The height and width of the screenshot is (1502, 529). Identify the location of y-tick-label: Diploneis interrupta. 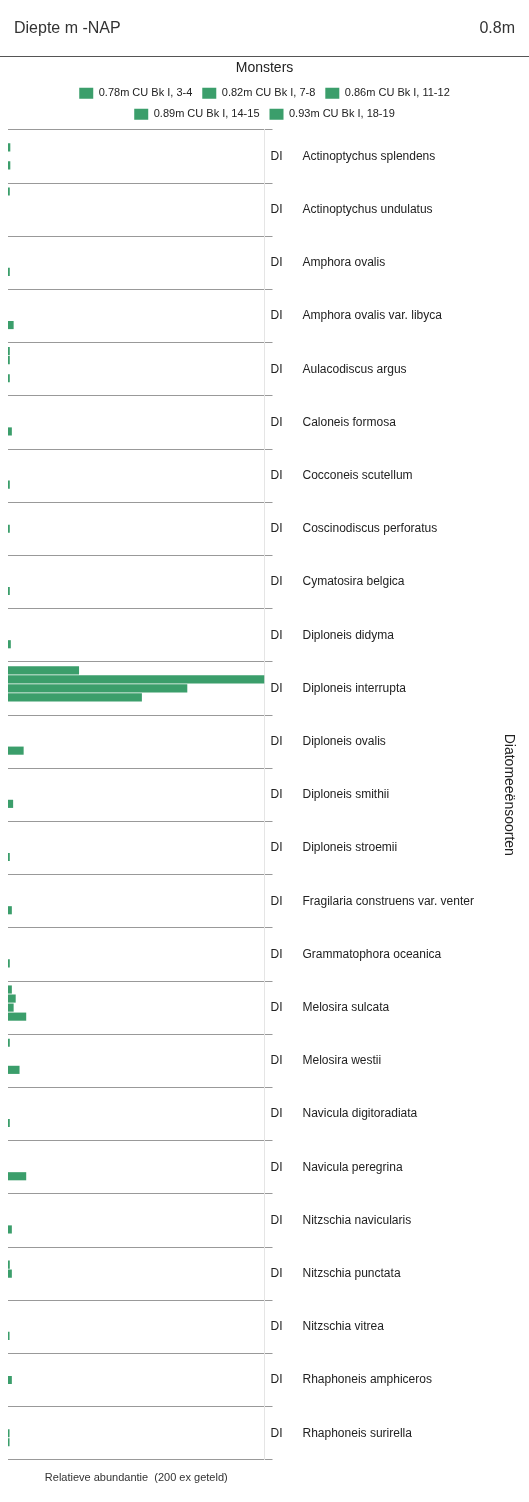
(354, 687).